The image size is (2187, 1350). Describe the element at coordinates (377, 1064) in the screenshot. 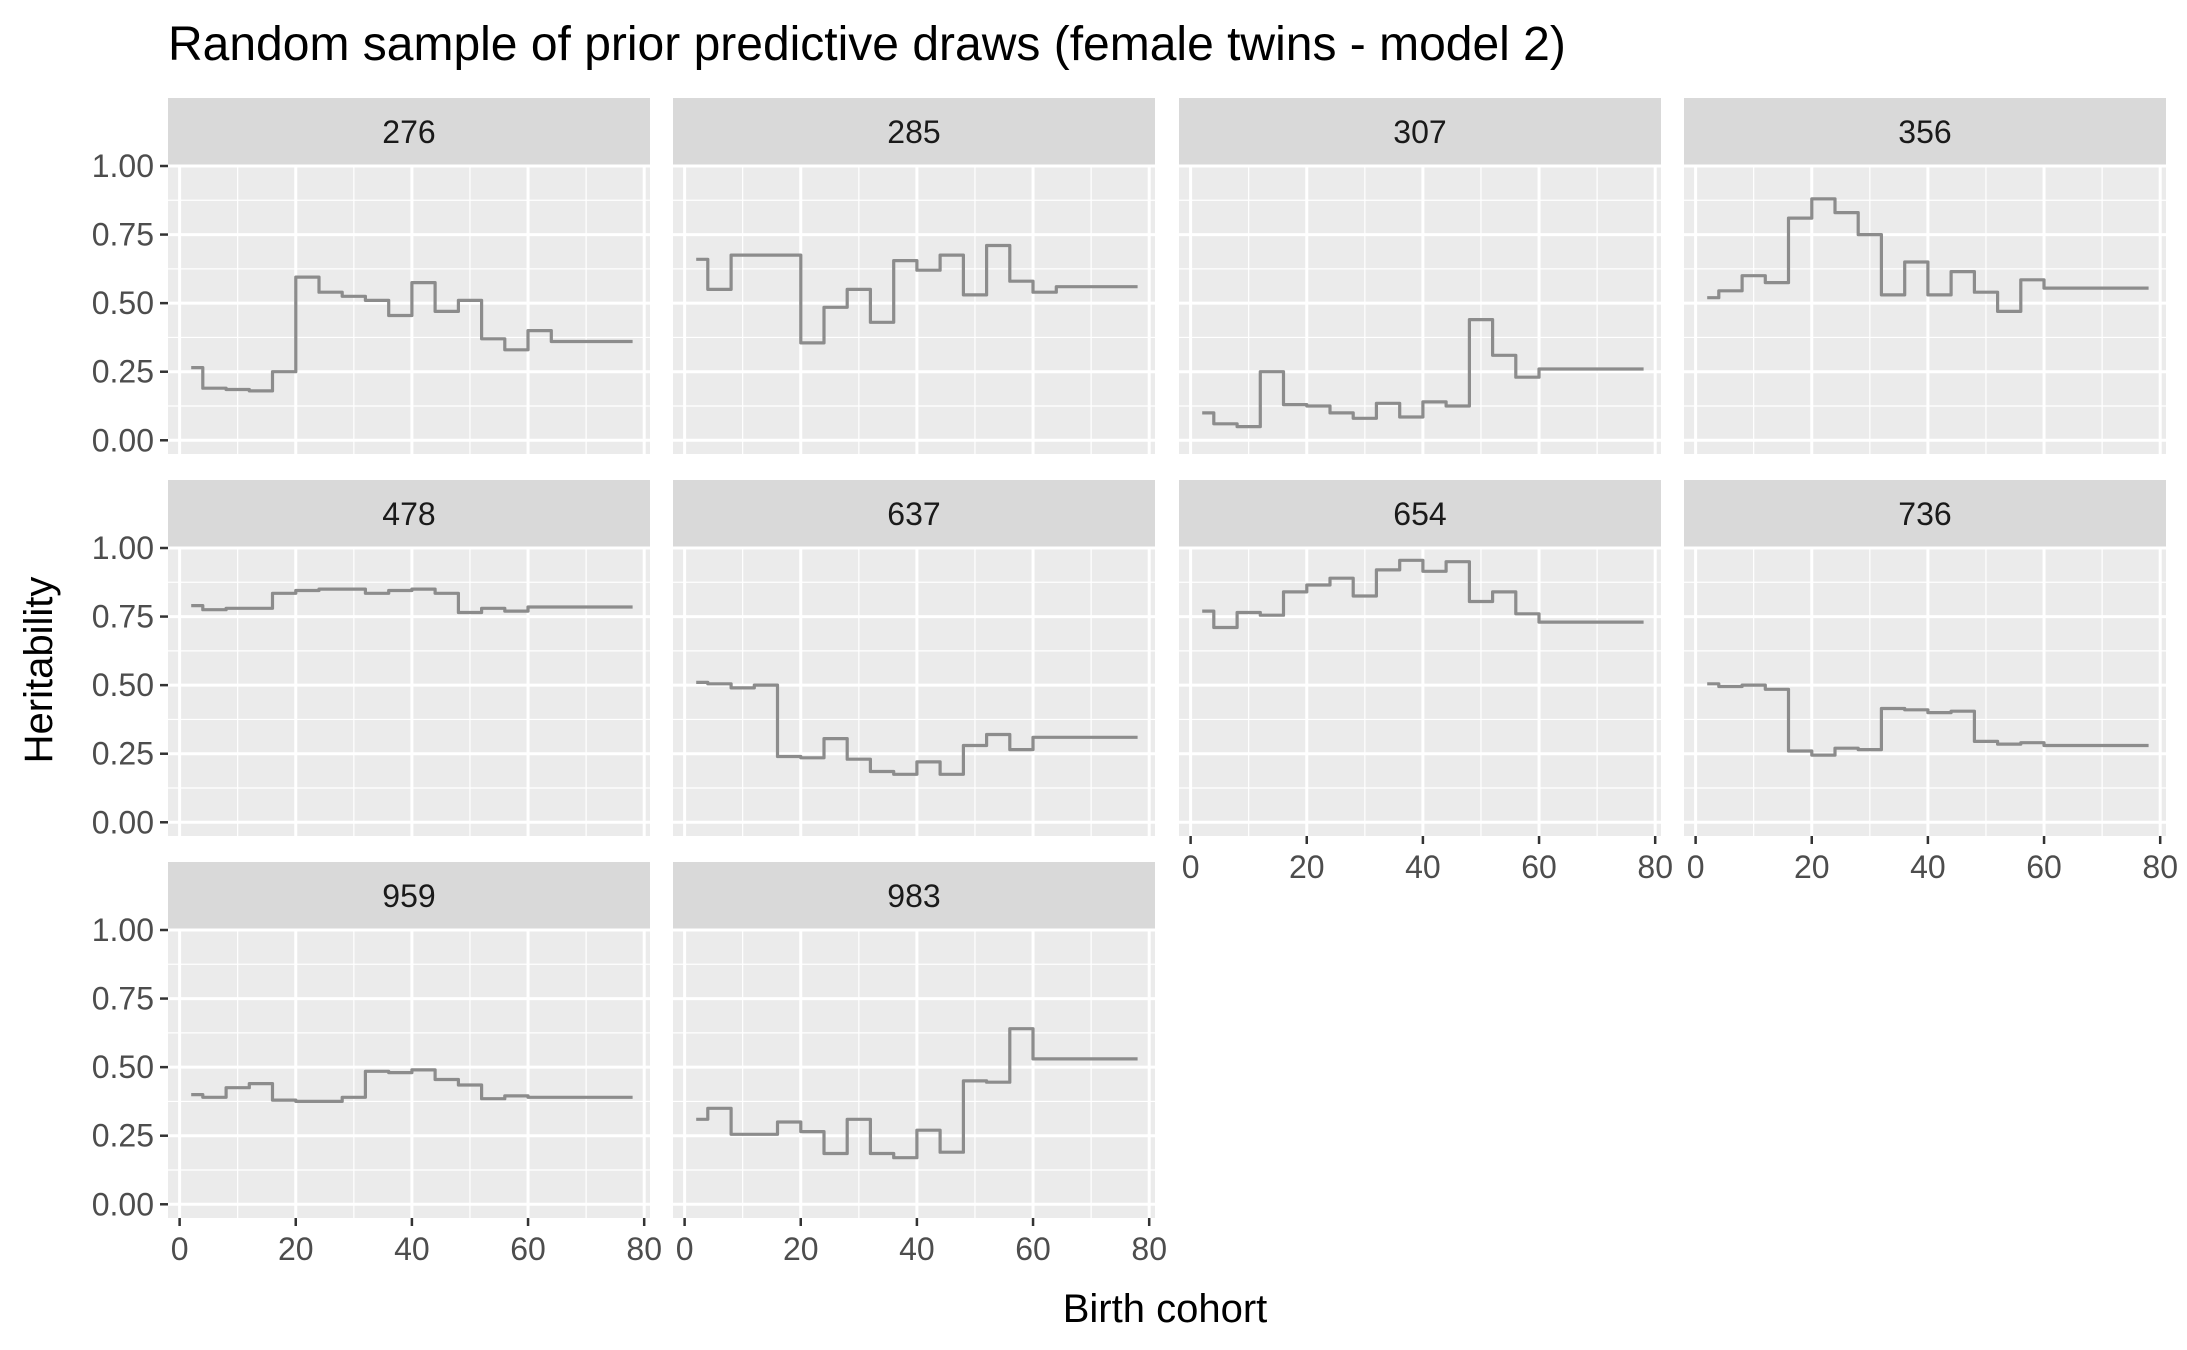

I see `facet-panel-959: 959 0.00 0.25 0.50 0.75 1.00 0 20 40 60 80` at that location.